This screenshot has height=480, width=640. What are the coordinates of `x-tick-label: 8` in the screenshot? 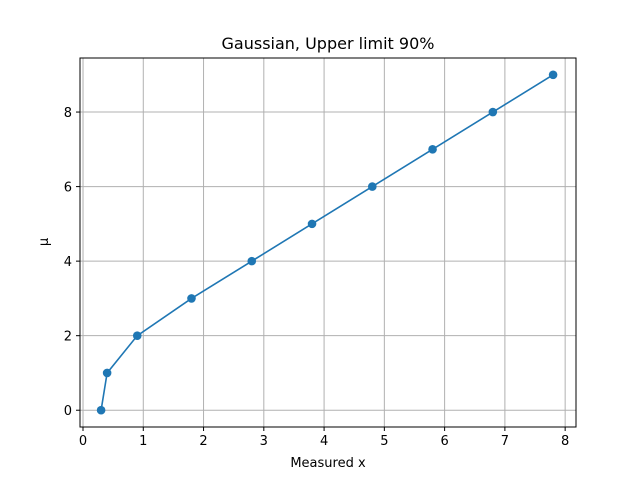 It's located at (565, 441).